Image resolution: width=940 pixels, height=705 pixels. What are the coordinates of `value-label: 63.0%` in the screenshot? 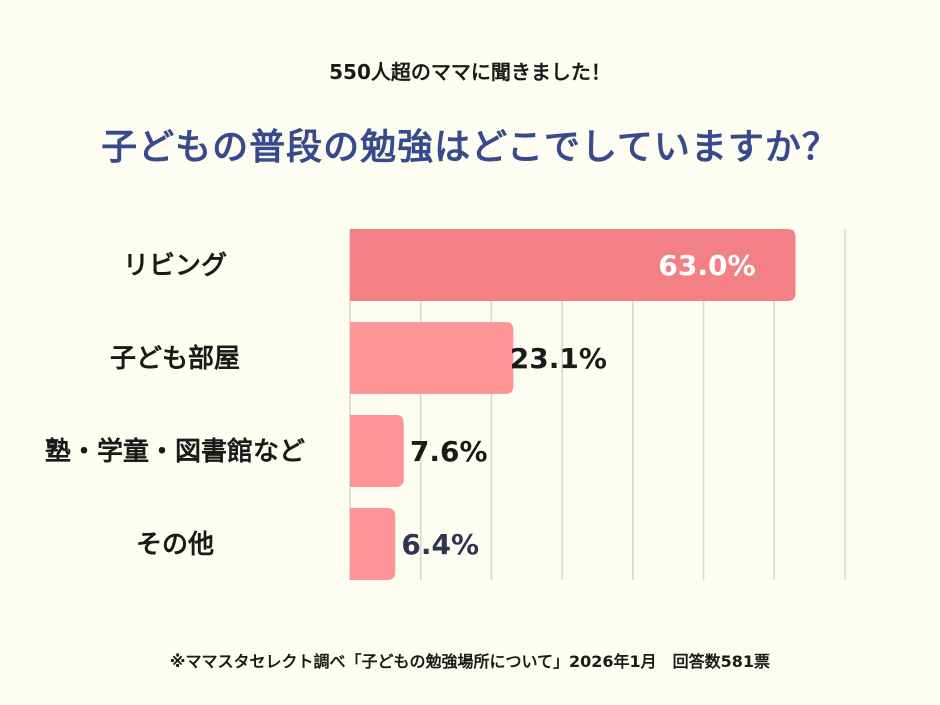 It's located at (706, 265).